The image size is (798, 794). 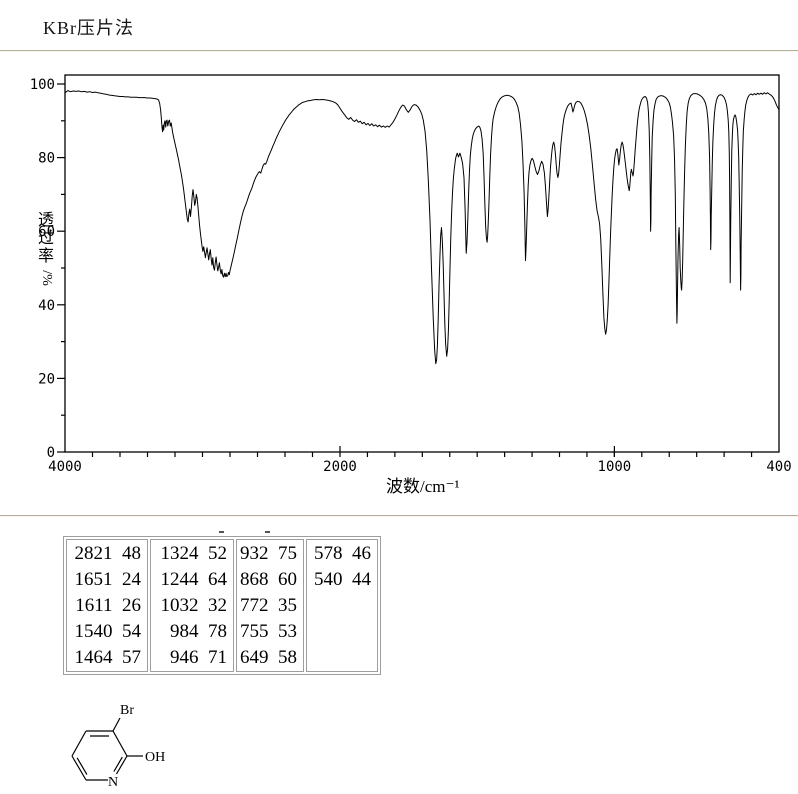 I want to click on peak-table-row: 1651 24, so click(x=108, y=579).